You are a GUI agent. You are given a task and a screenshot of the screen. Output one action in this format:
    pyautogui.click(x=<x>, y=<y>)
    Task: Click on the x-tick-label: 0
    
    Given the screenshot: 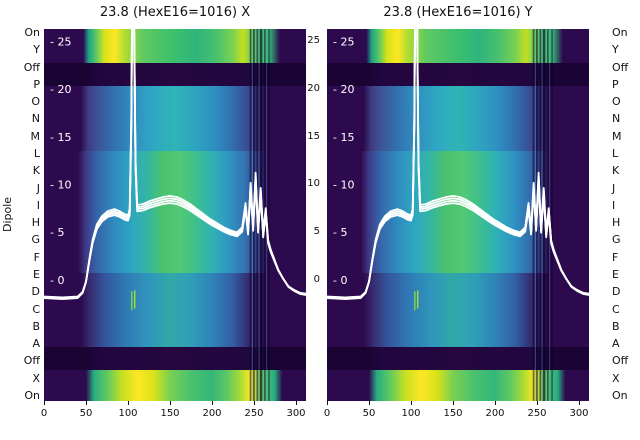 What is the action you would take?
    pyautogui.click(x=44, y=413)
    